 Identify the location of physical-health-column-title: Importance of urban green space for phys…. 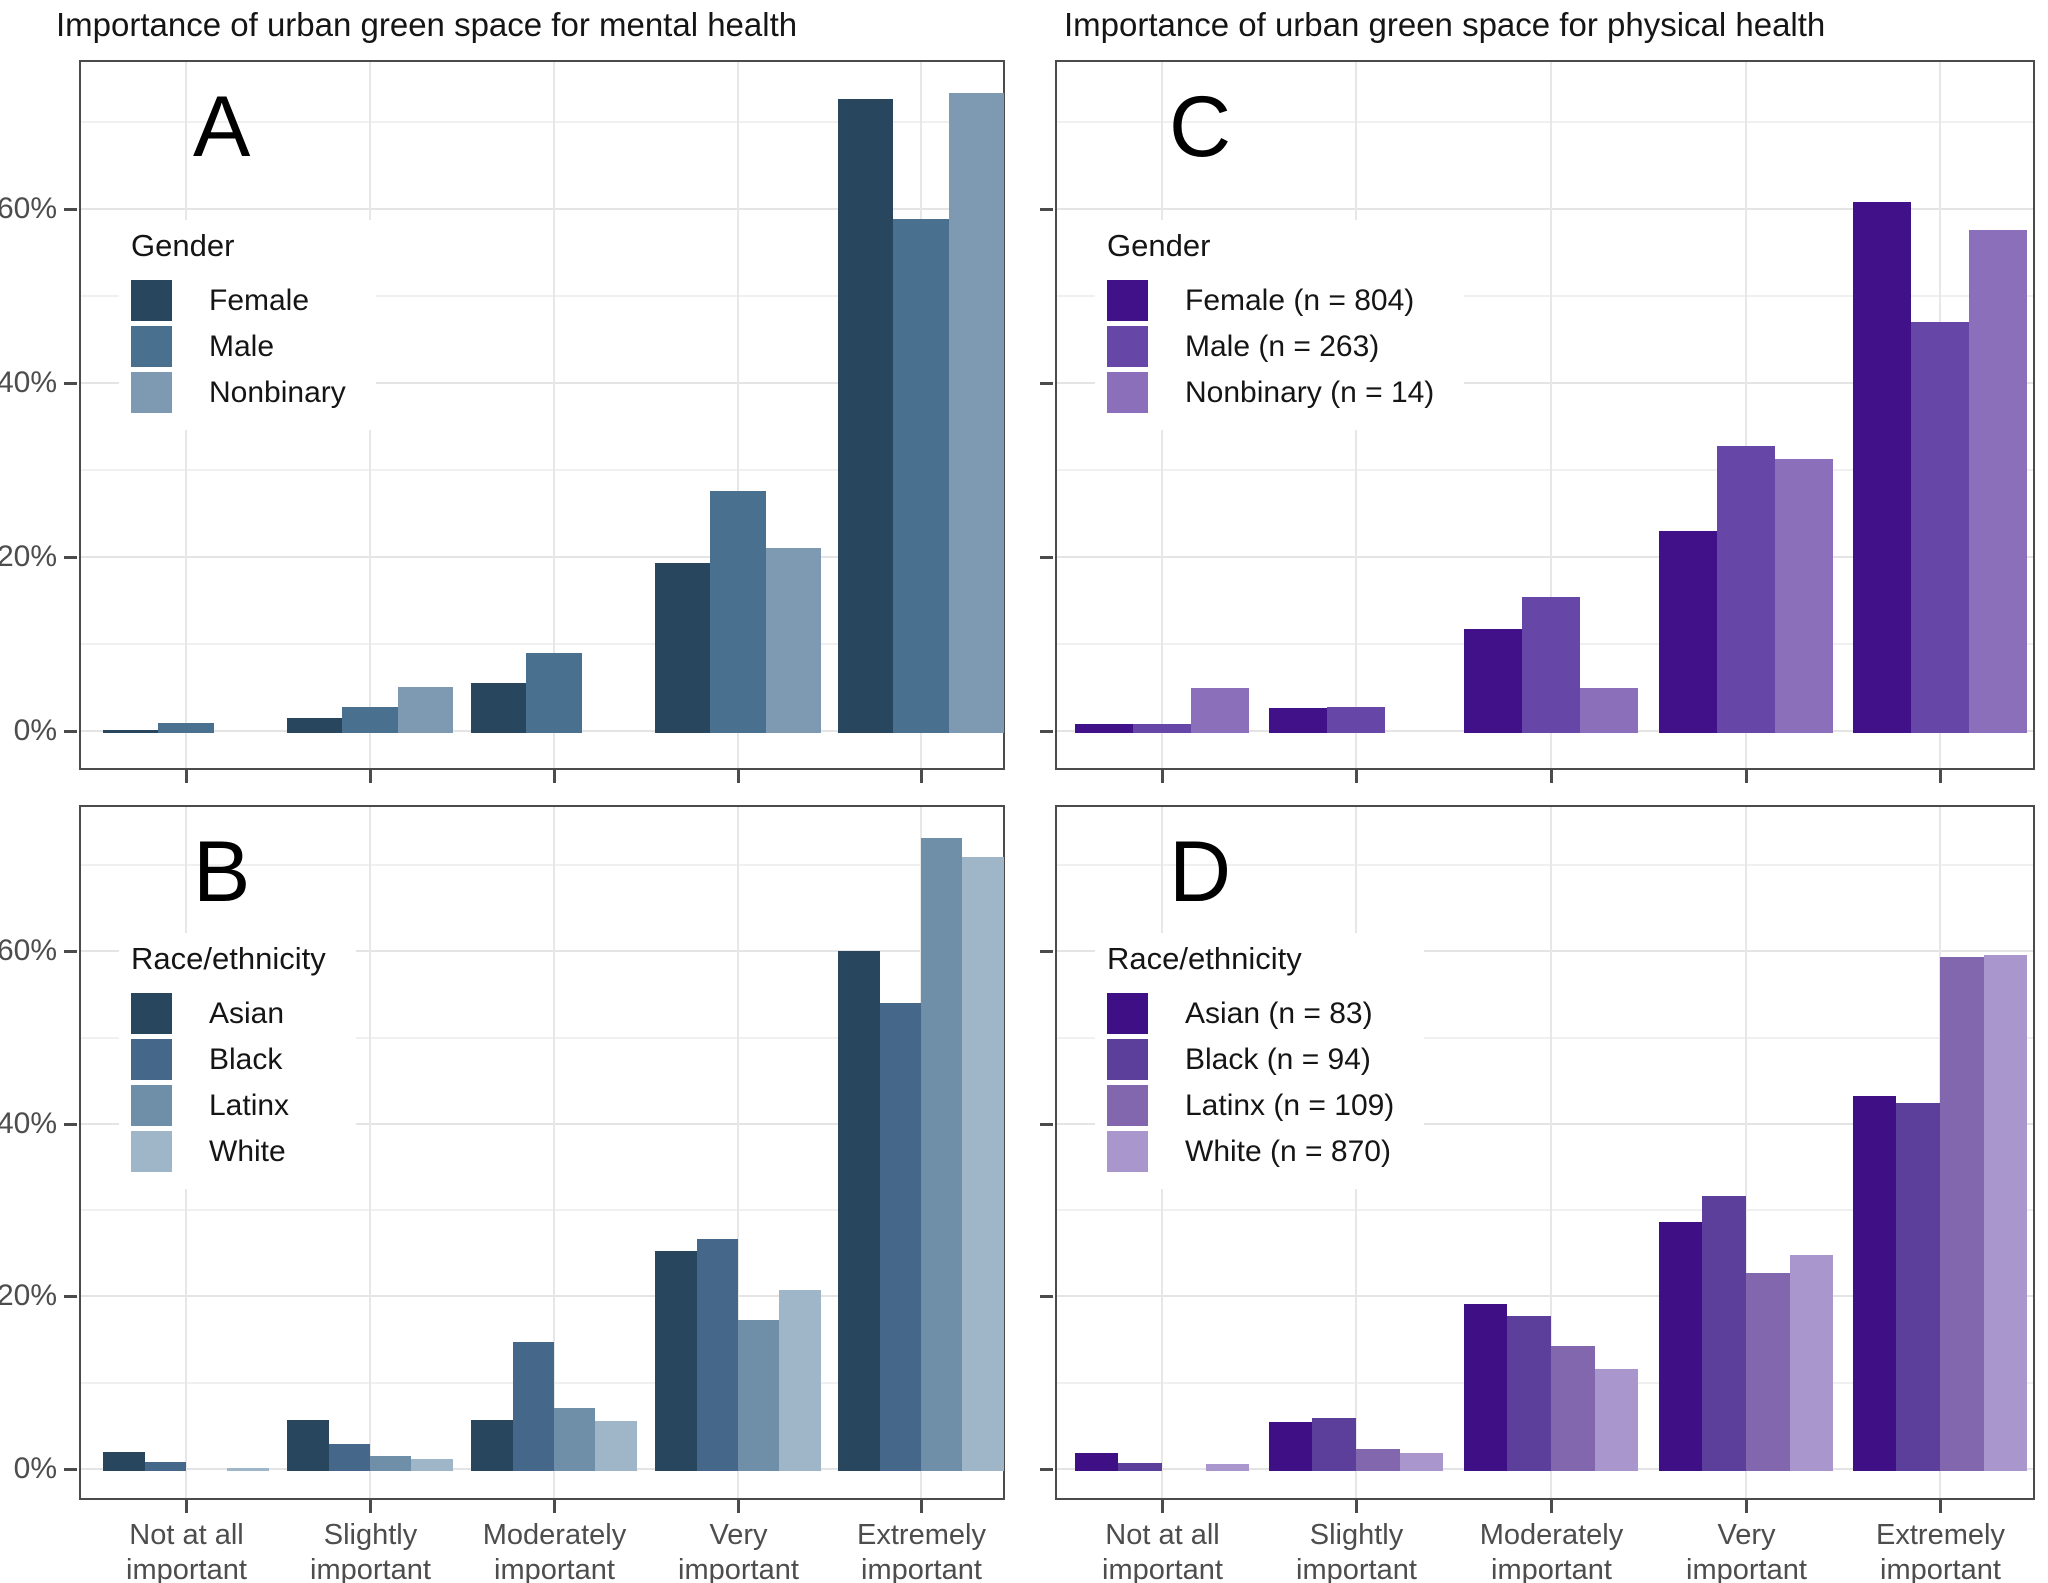
(1445, 24).